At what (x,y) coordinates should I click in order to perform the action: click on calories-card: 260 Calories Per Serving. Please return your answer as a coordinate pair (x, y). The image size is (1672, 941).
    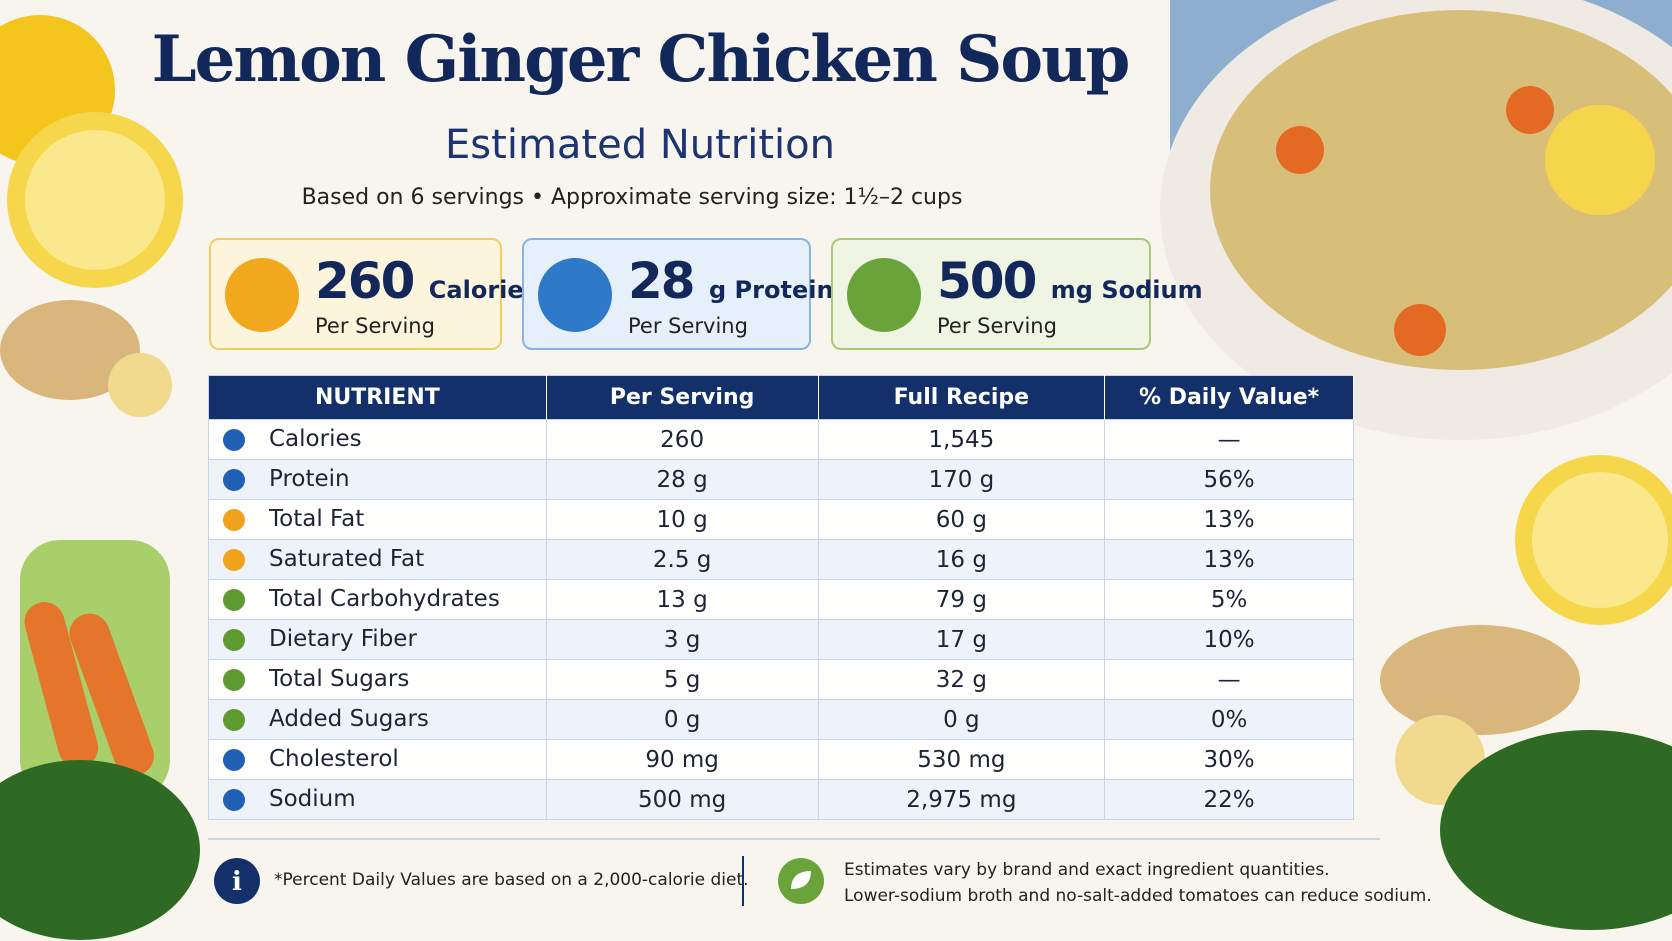
    Looking at the image, I should click on (373, 294).